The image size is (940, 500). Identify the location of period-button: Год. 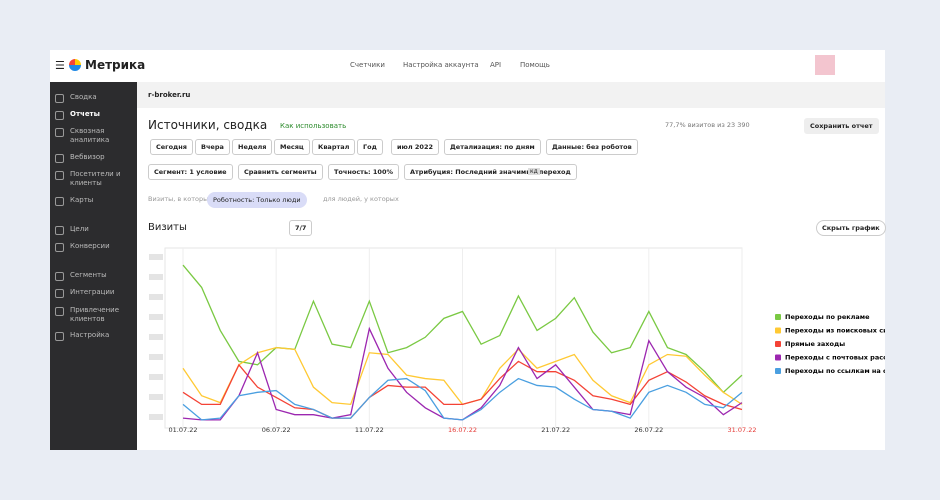
(370, 147).